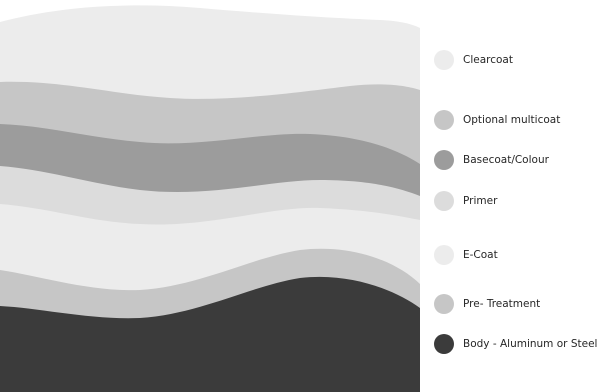 This screenshot has height=392, width=598. Describe the element at coordinates (506, 160) in the screenshot. I see `legend-label-basecoat: Basecoat/Colour` at that location.